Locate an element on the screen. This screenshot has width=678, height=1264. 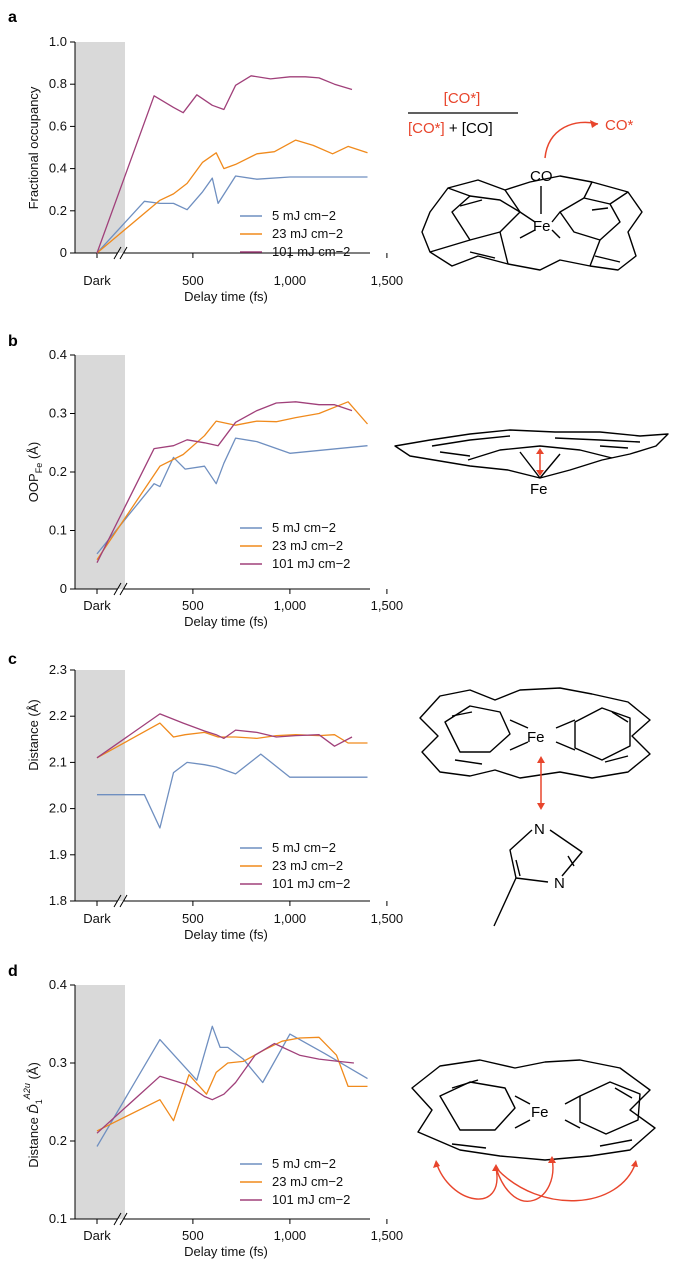
imidazole-ring is located at coordinates (538, 878).